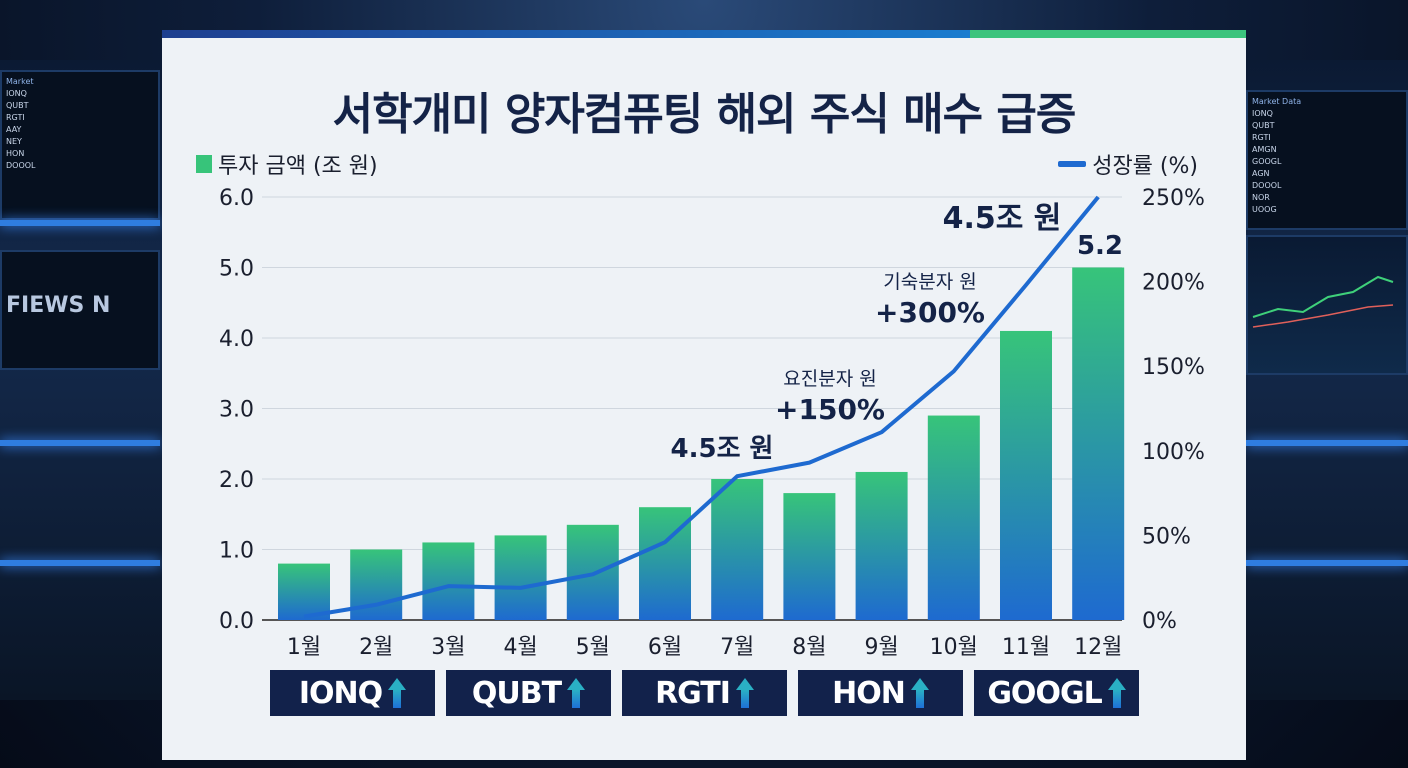 The width and height of the screenshot is (1408, 768). I want to click on y-right-tick: 200%, so click(1173, 283).